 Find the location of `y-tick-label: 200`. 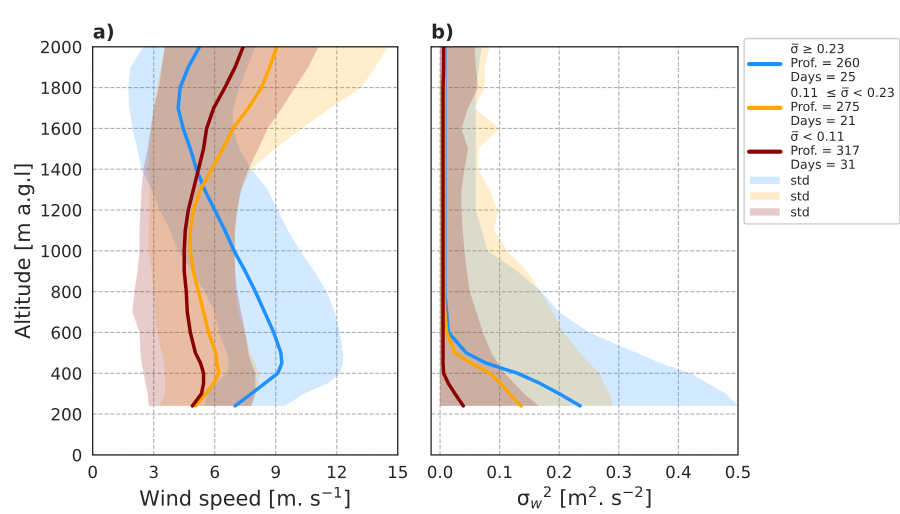

y-tick-label: 200 is located at coordinates (67, 414).